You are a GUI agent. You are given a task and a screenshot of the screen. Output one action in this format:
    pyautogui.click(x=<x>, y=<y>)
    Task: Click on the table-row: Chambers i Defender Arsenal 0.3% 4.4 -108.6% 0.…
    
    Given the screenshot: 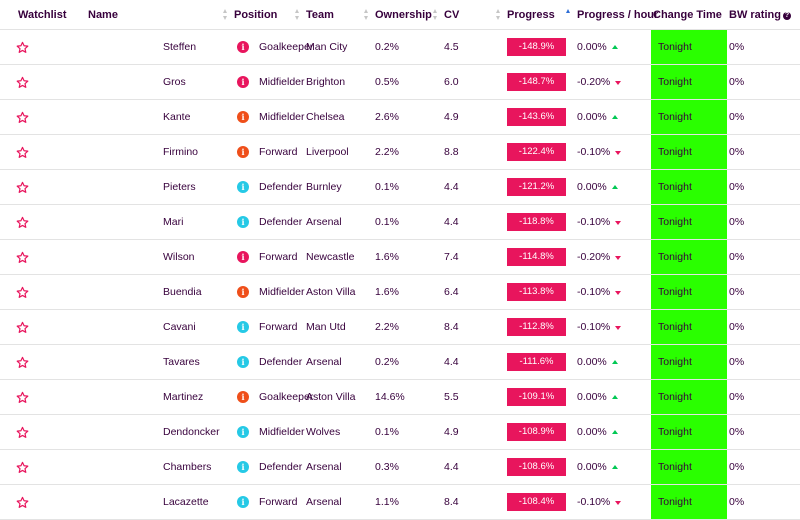 What is the action you would take?
    pyautogui.click(x=400, y=467)
    